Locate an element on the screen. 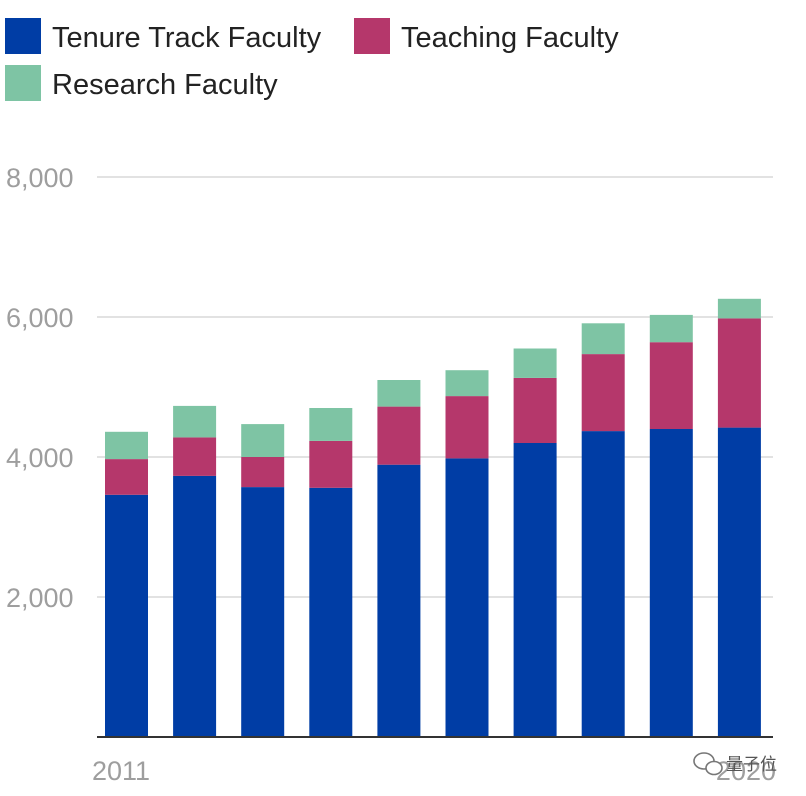 The height and width of the screenshot is (796, 806). y-tick-label-6000: 6,000 is located at coordinates (40, 318).